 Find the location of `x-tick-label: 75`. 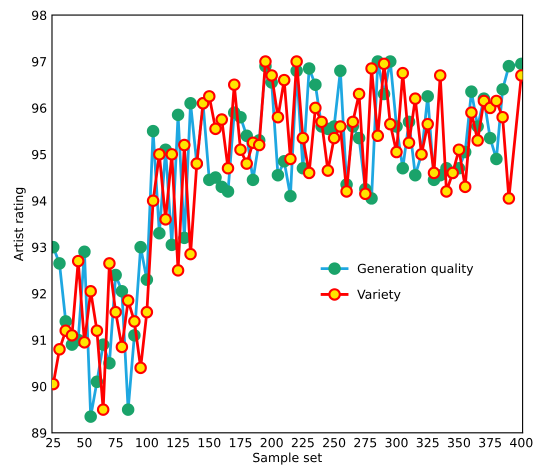

x-tick-label: 75 is located at coordinates (115, 443).